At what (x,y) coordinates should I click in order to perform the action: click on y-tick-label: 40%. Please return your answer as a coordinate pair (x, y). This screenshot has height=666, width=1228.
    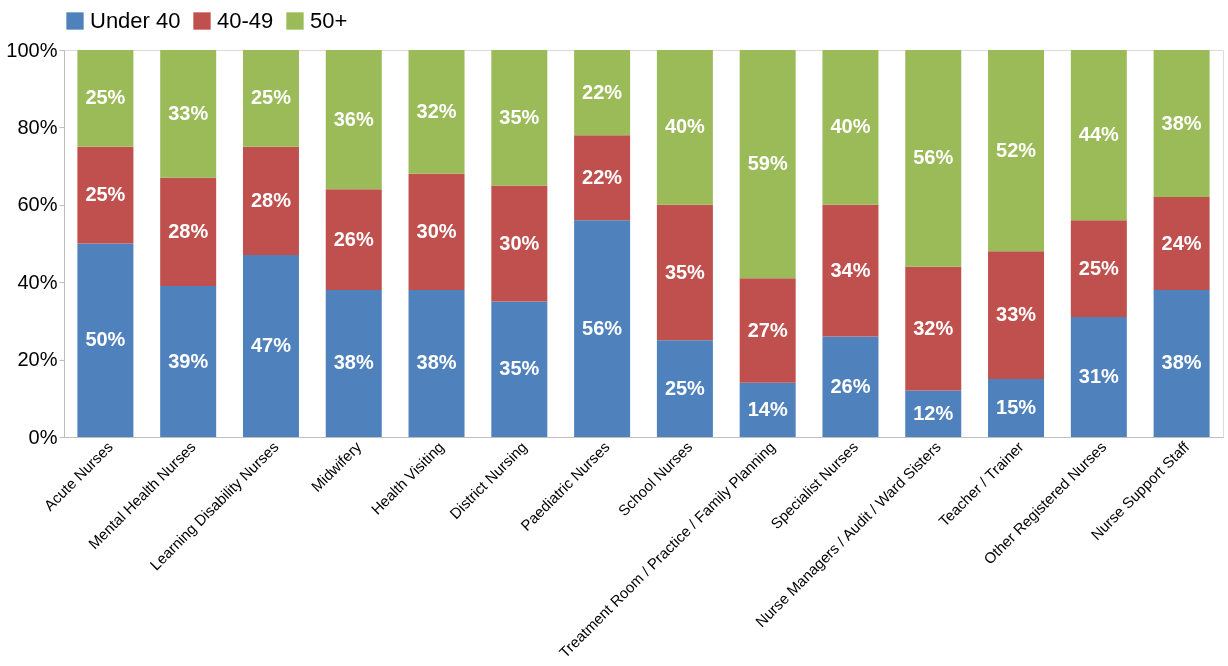
    Looking at the image, I should click on (37, 281).